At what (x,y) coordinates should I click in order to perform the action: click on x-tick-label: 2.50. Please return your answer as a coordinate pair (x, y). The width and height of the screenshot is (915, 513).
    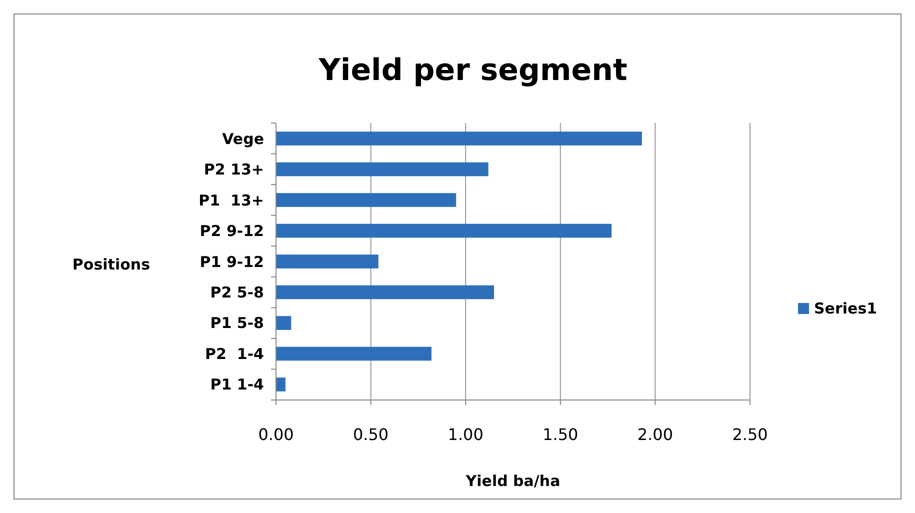
    Looking at the image, I should click on (750, 434).